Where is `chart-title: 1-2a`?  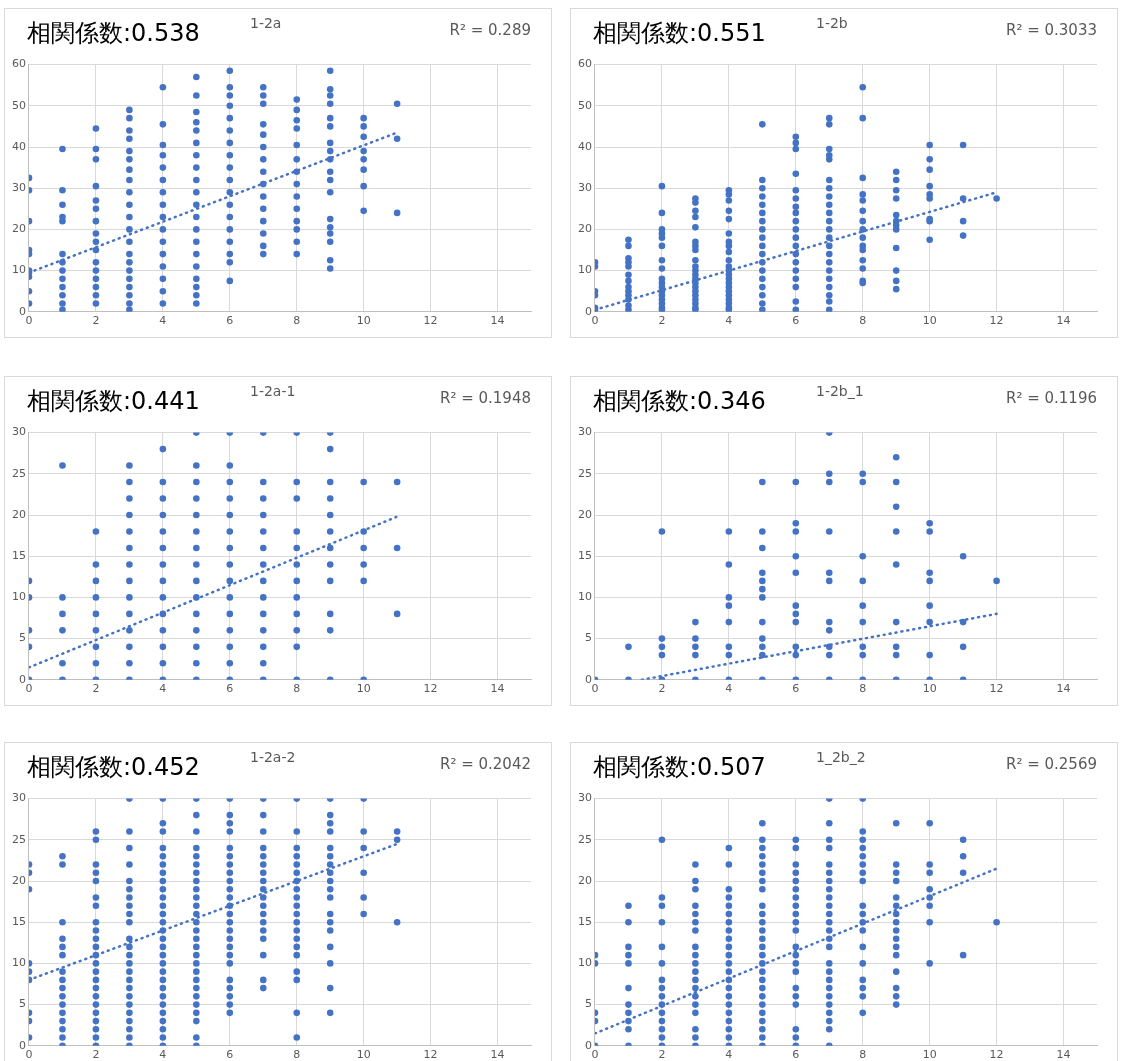 chart-title: 1-2a is located at coordinates (266, 23).